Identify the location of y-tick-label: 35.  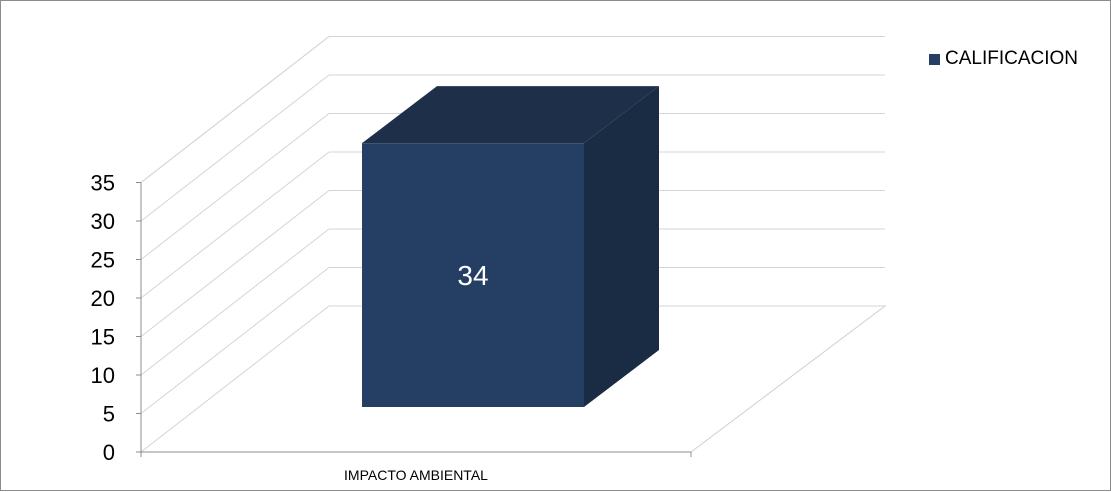
(103, 183).